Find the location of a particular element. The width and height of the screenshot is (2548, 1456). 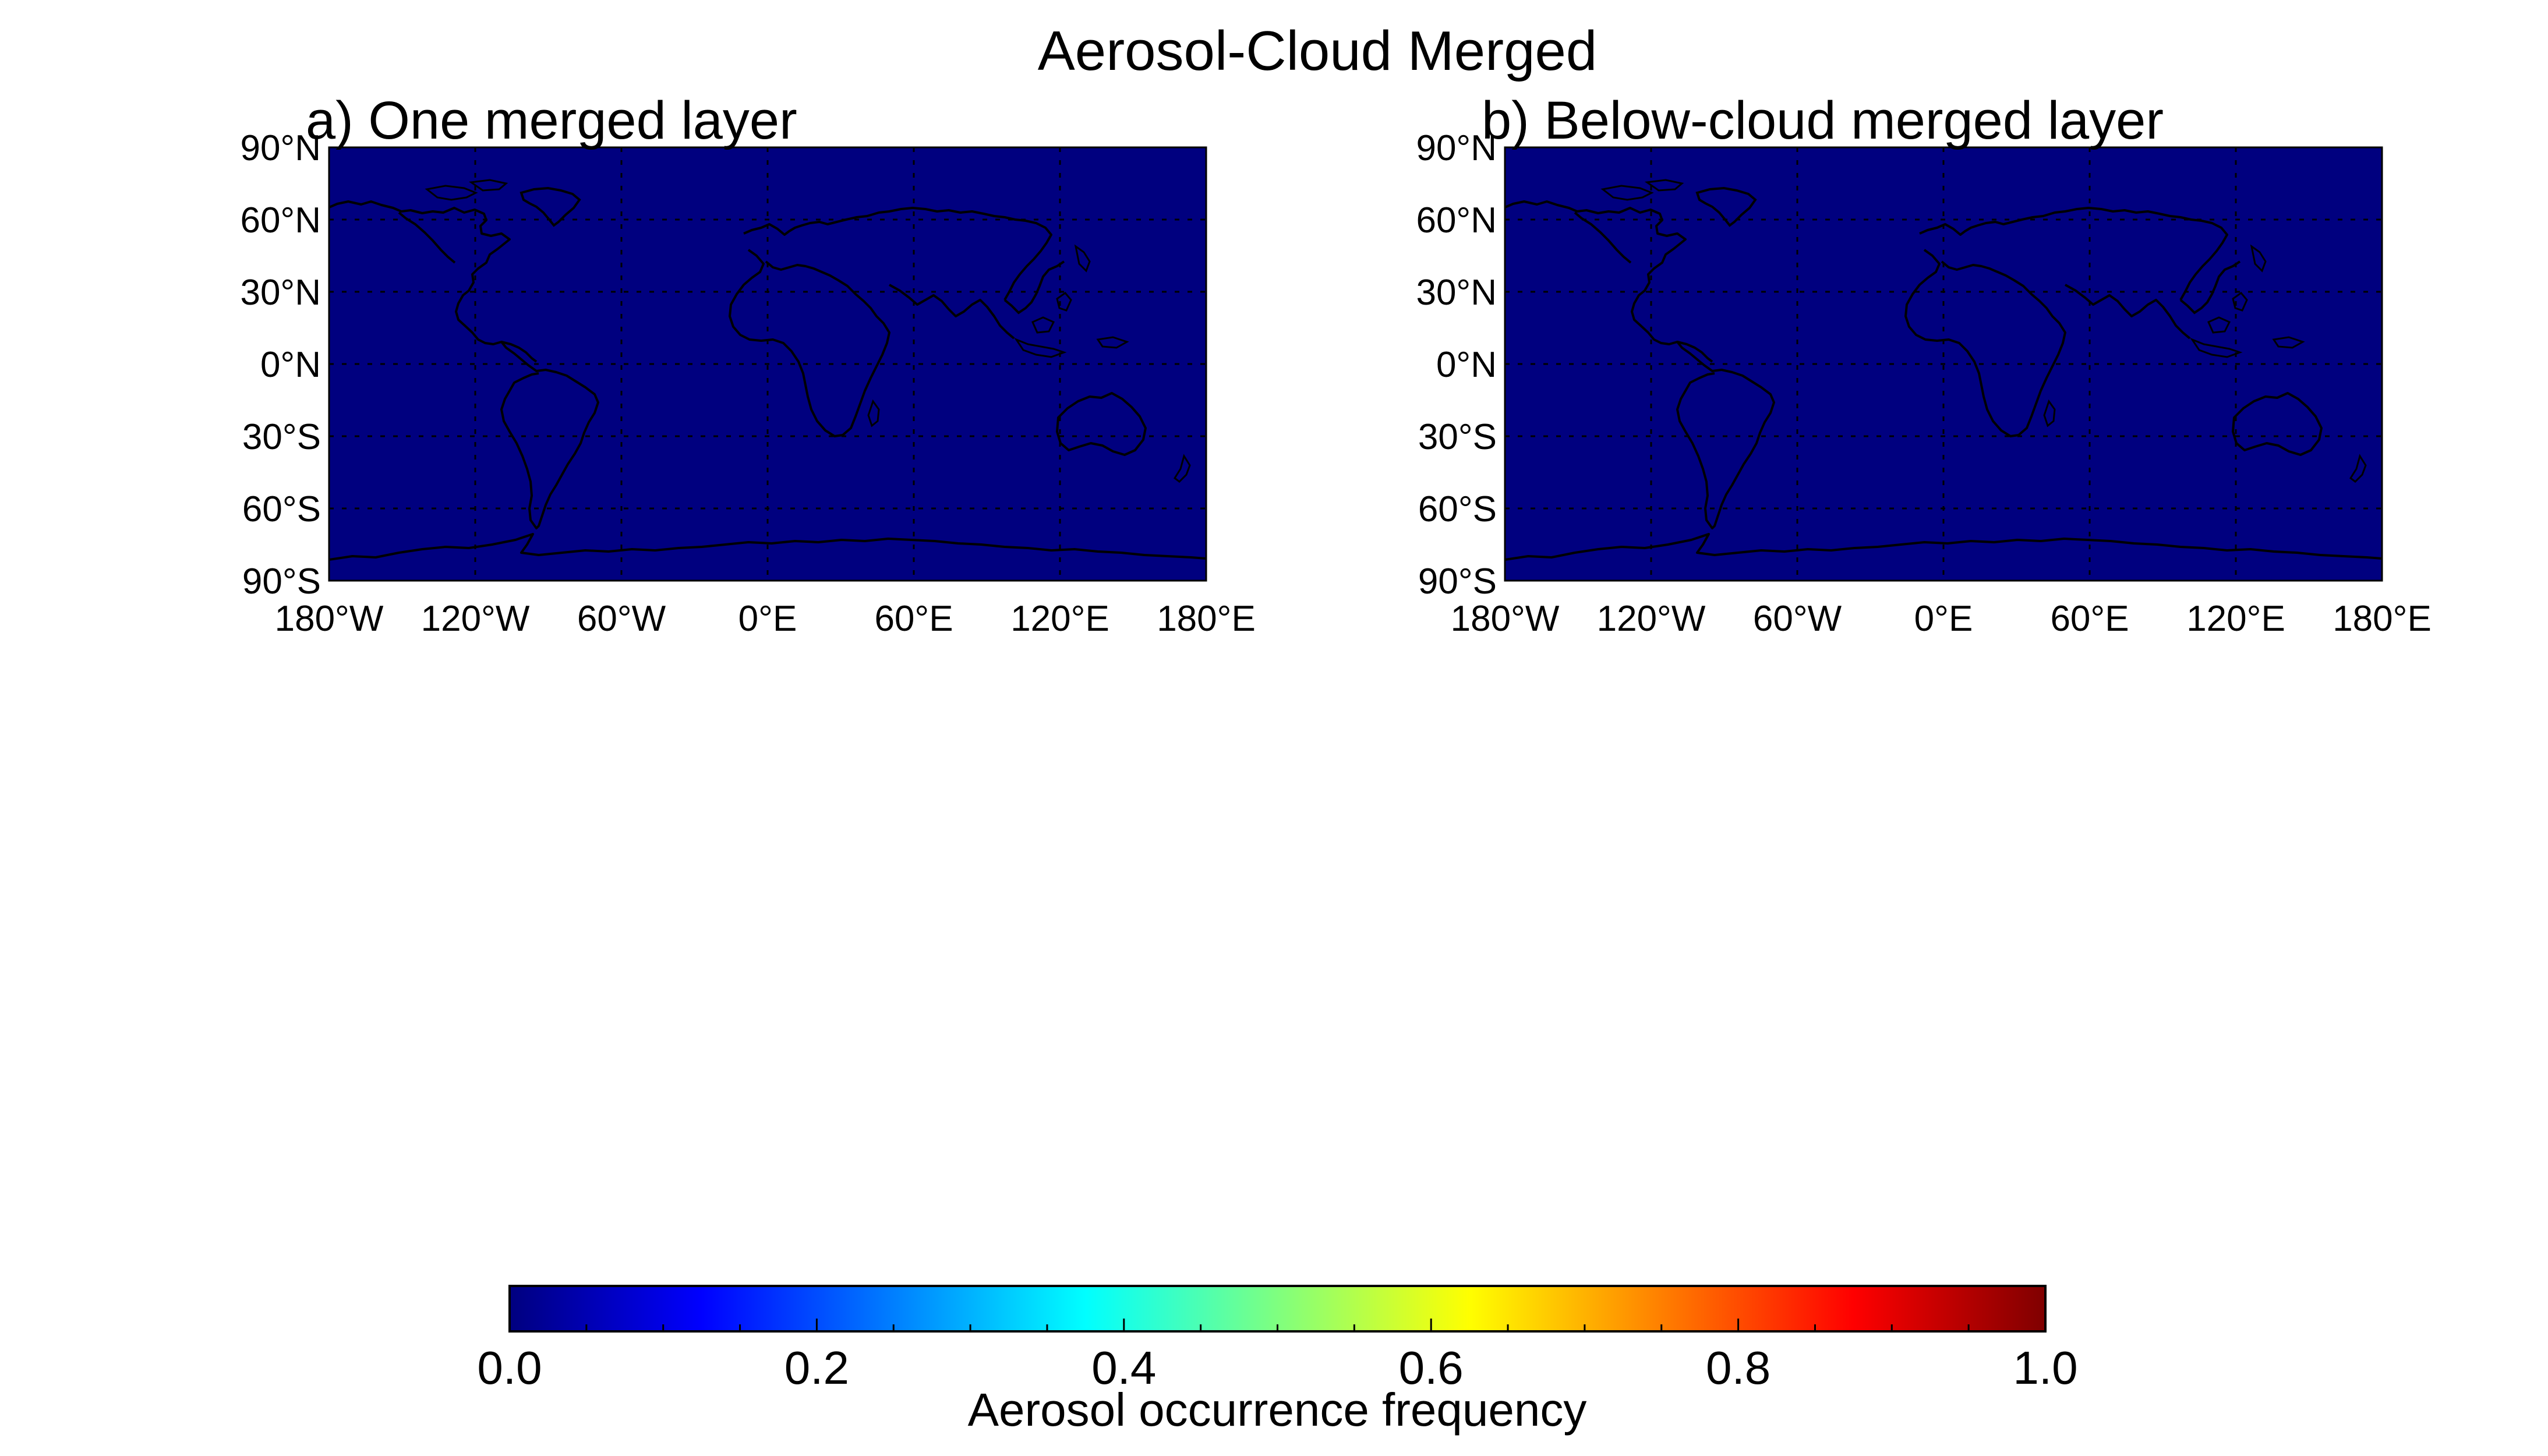

panel-title-a: a) One merged layer is located at coordinates (551, 120).